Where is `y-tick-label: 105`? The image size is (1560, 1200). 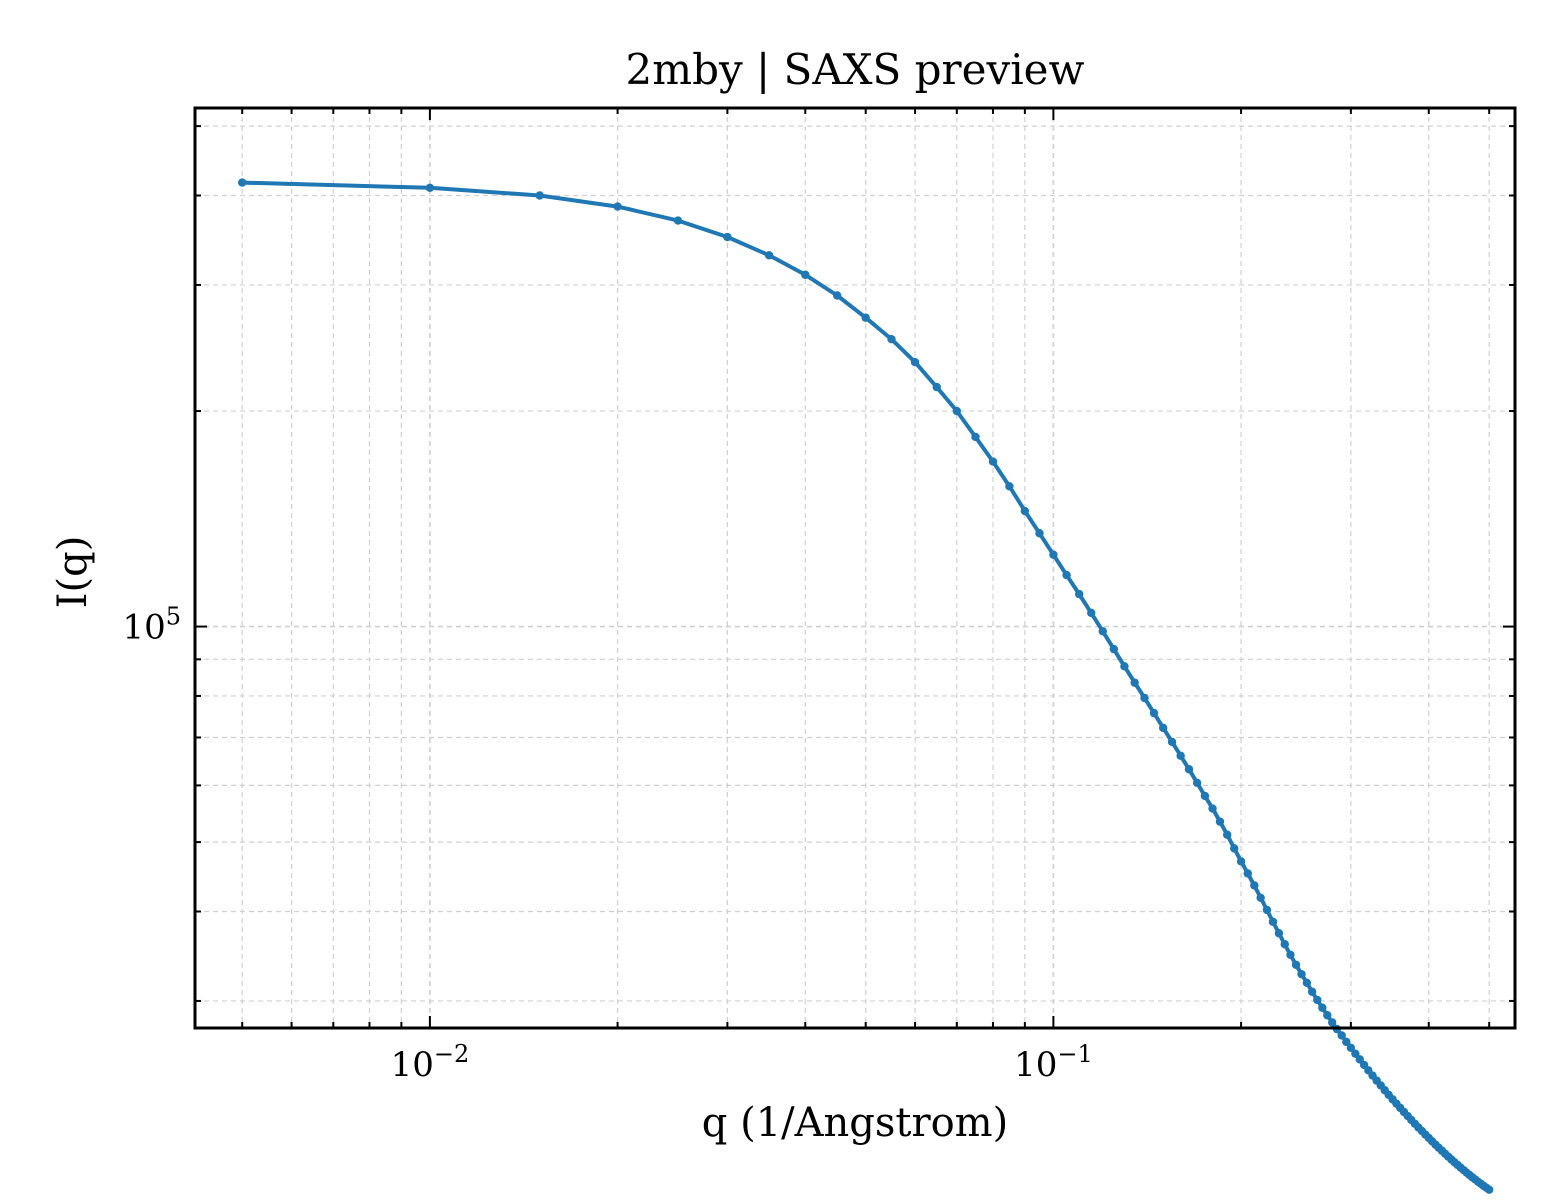 y-tick-label: 105 is located at coordinates (151, 625).